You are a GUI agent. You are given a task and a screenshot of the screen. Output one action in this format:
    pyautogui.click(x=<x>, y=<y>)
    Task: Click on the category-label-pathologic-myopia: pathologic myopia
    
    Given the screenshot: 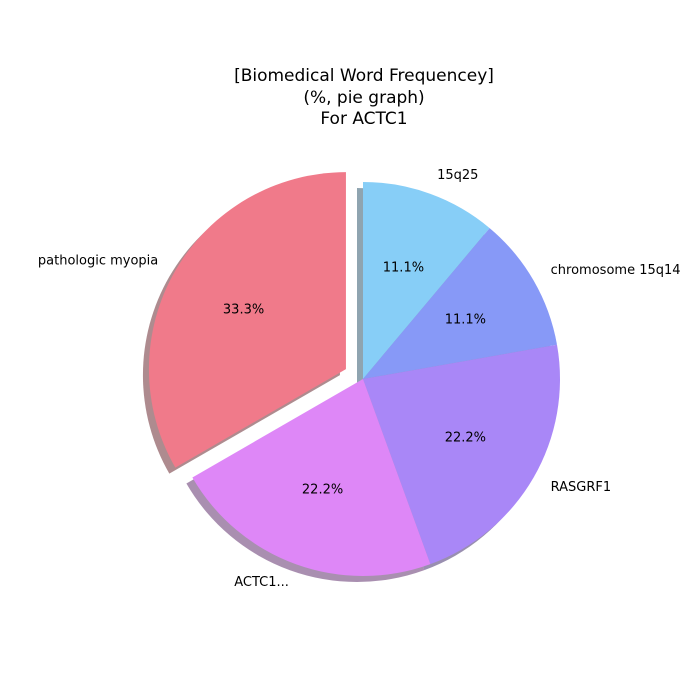 What is the action you would take?
    pyautogui.click(x=98, y=260)
    